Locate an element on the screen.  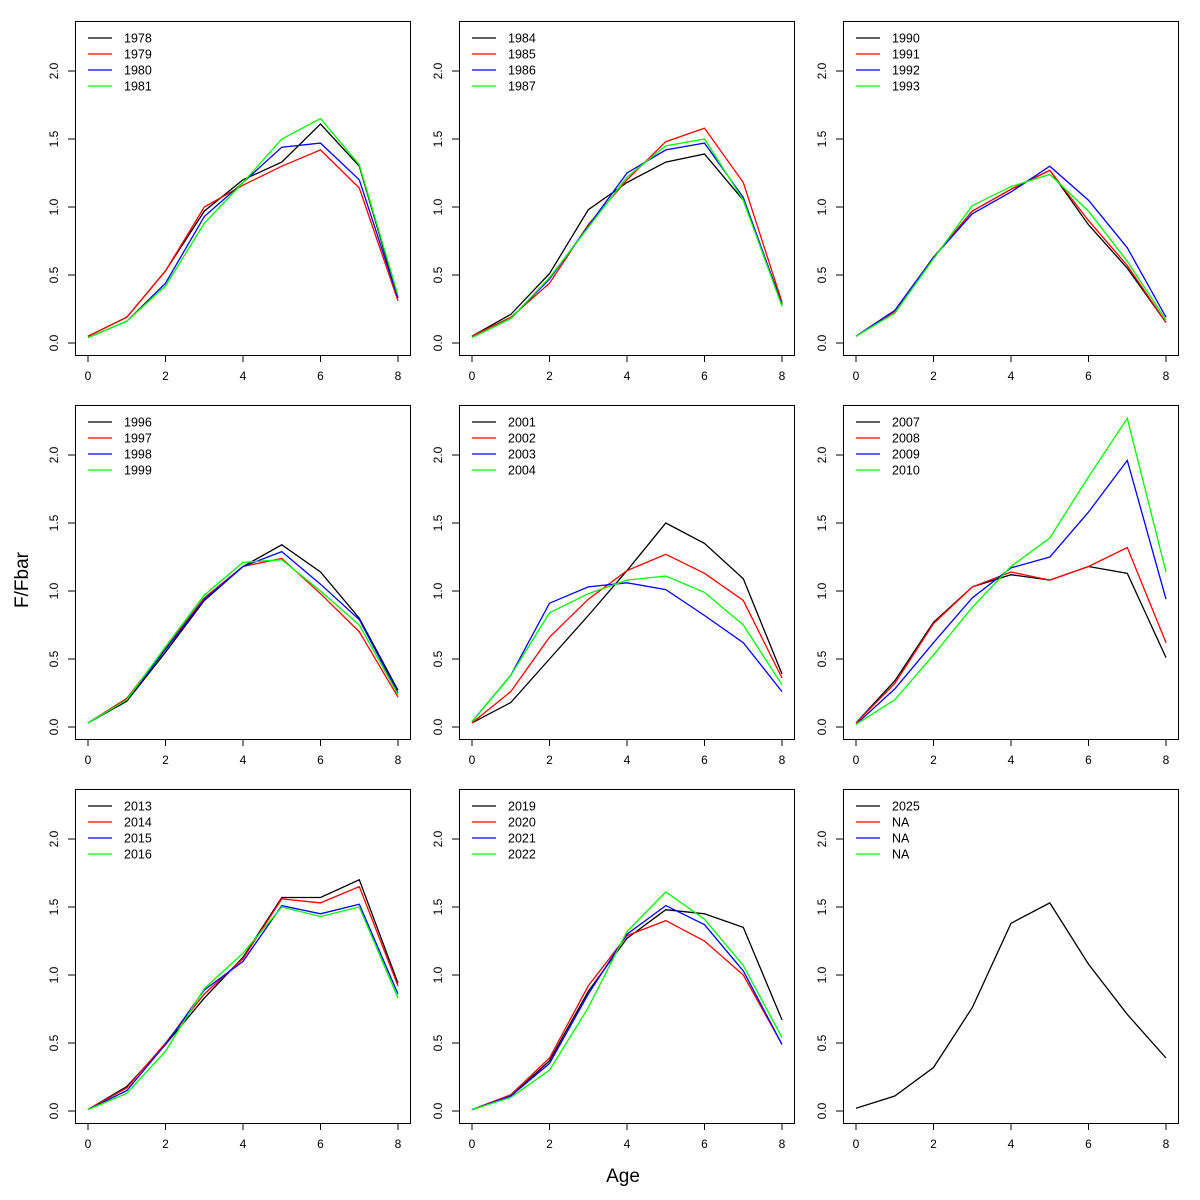
legend-label: 2001 is located at coordinates (522, 423).